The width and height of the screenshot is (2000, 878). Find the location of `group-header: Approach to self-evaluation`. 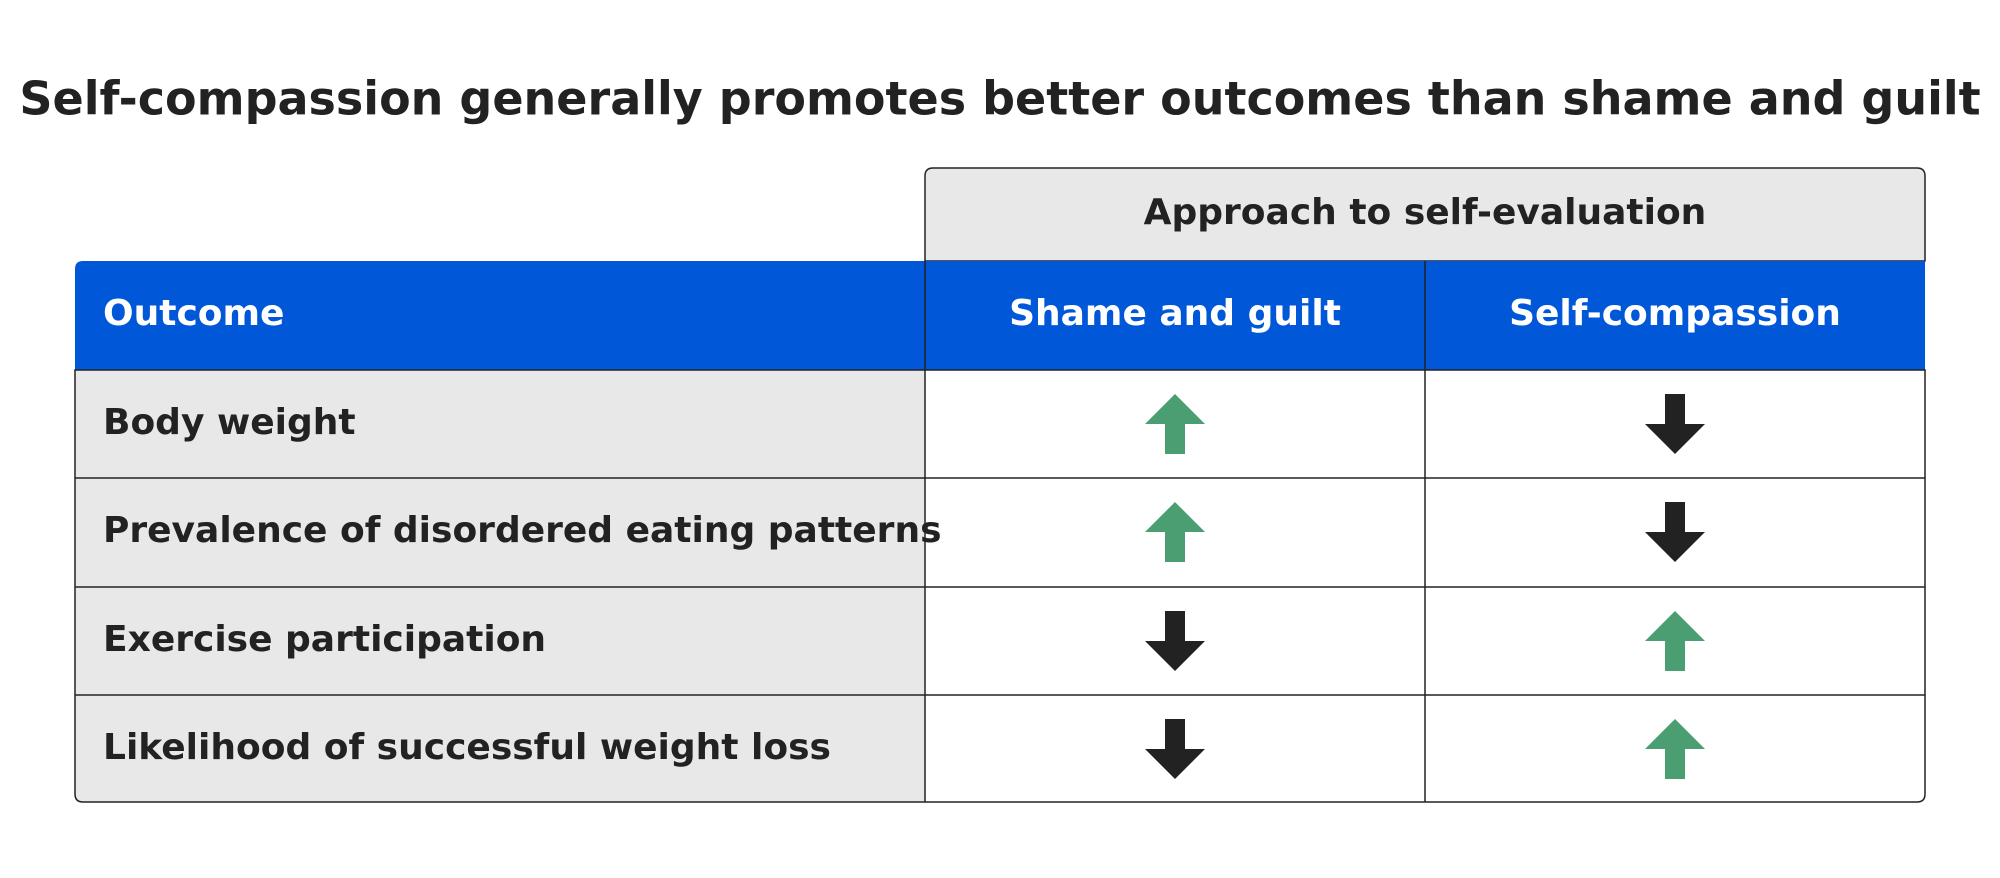

group-header: Approach to self-evaluation is located at coordinates (1425, 212).